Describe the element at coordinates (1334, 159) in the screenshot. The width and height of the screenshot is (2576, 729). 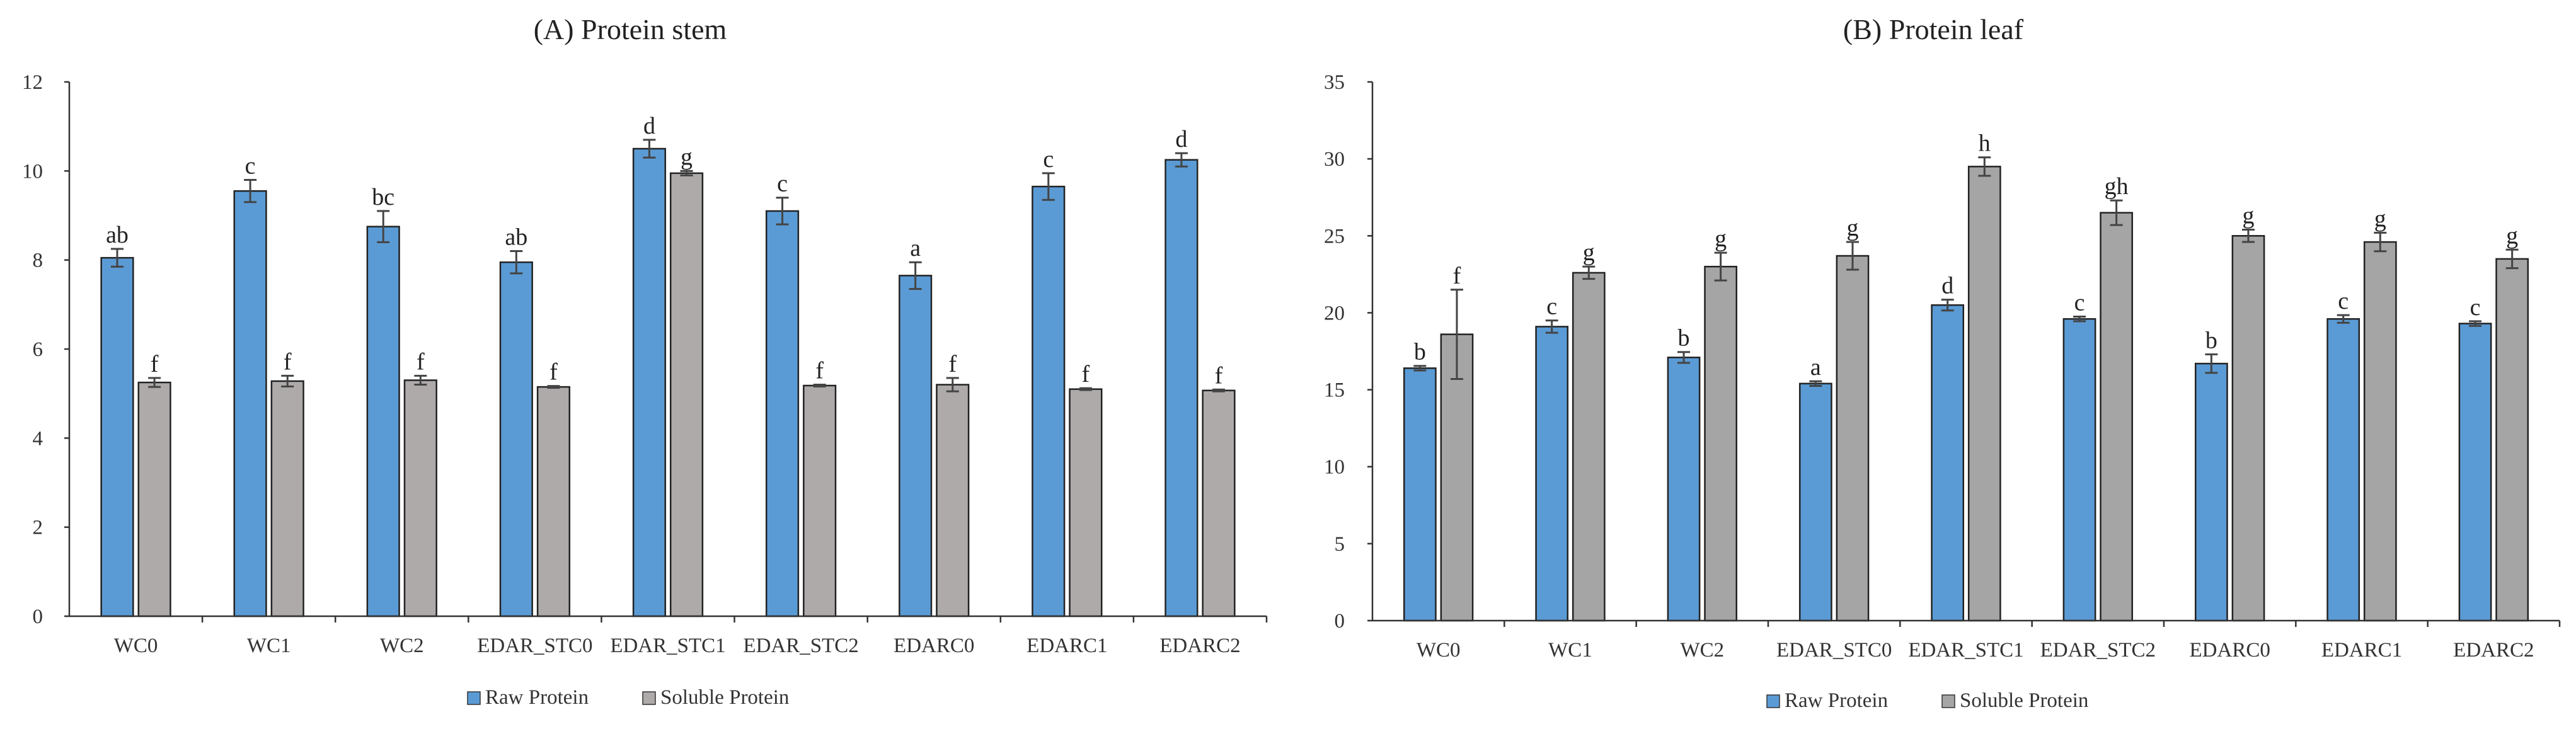
I see `y-tick-label: 30` at that location.